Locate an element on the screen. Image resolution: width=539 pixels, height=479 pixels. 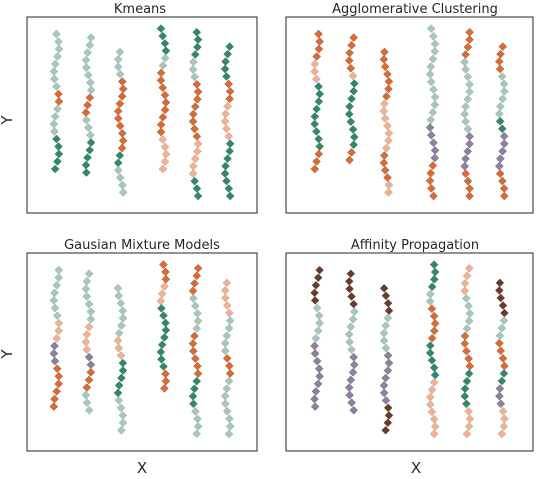
scatter-points-agglomerative is located at coordinates (409, 112).